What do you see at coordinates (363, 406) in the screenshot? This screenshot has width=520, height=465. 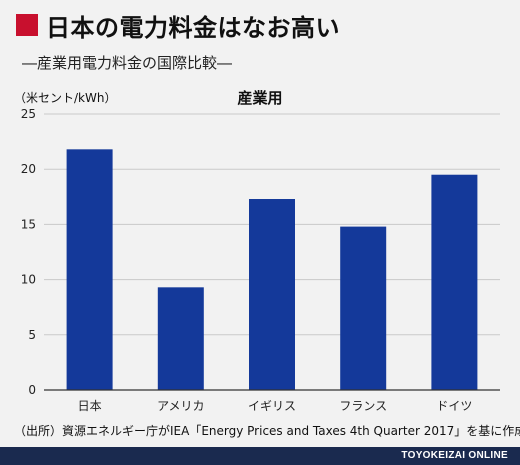 I see `x-tick-label: フランス` at bounding box center [363, 406].